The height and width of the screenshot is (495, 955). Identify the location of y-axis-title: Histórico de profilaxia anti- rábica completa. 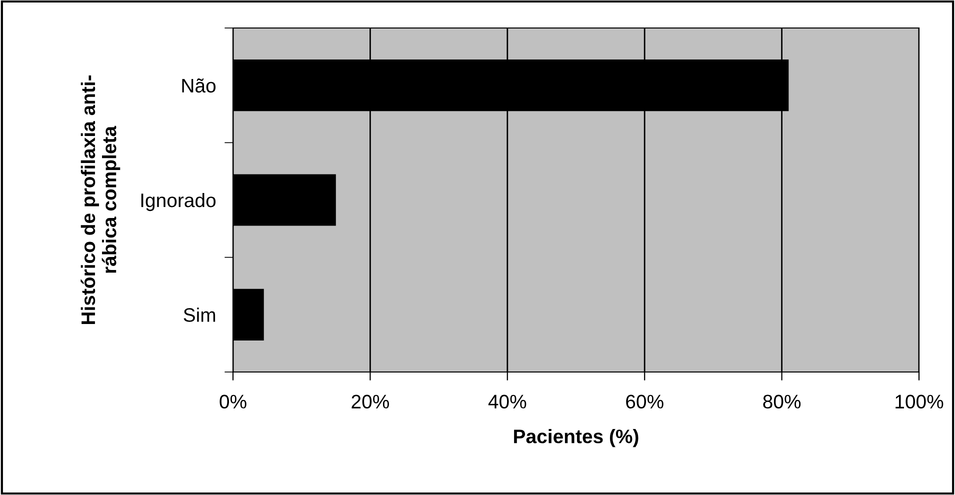
(100, 199).